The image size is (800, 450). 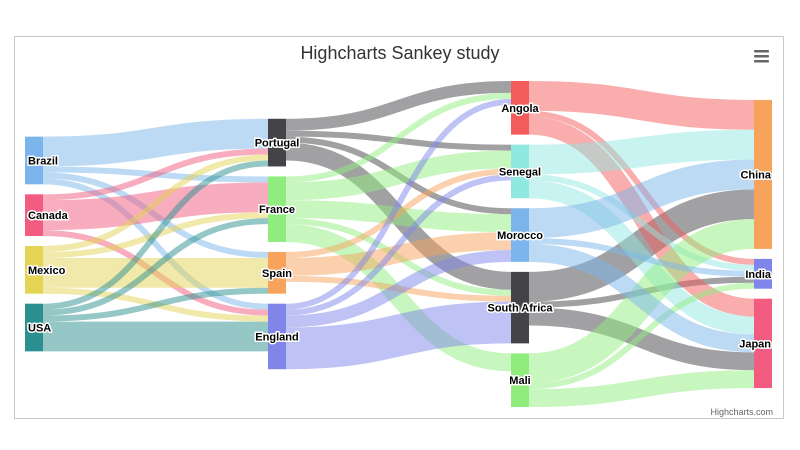 What do you see at coordinates (641, 105) in the screenshot?
I see `link-angola-to-china` at bounding box center [641, 105].